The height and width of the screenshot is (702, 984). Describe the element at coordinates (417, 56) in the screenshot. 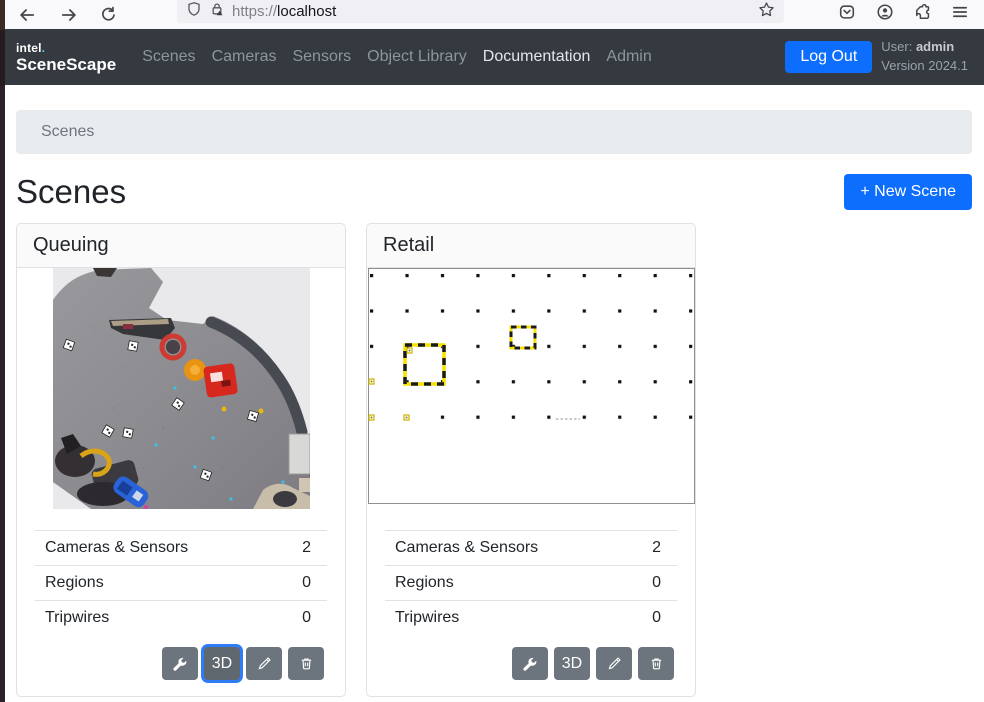

I see `nav-item-object-library: Object Library` at that location.